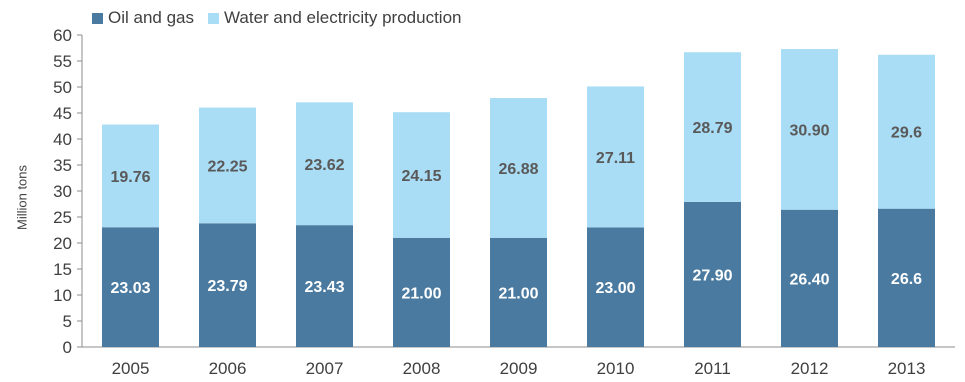 Image resolution: width=965 pixels, height=382 pixels. What do you see at coordinates (422, 368) in the screenshot?
I see `x-tick-label: 2008` at bounding box center [422, 368].